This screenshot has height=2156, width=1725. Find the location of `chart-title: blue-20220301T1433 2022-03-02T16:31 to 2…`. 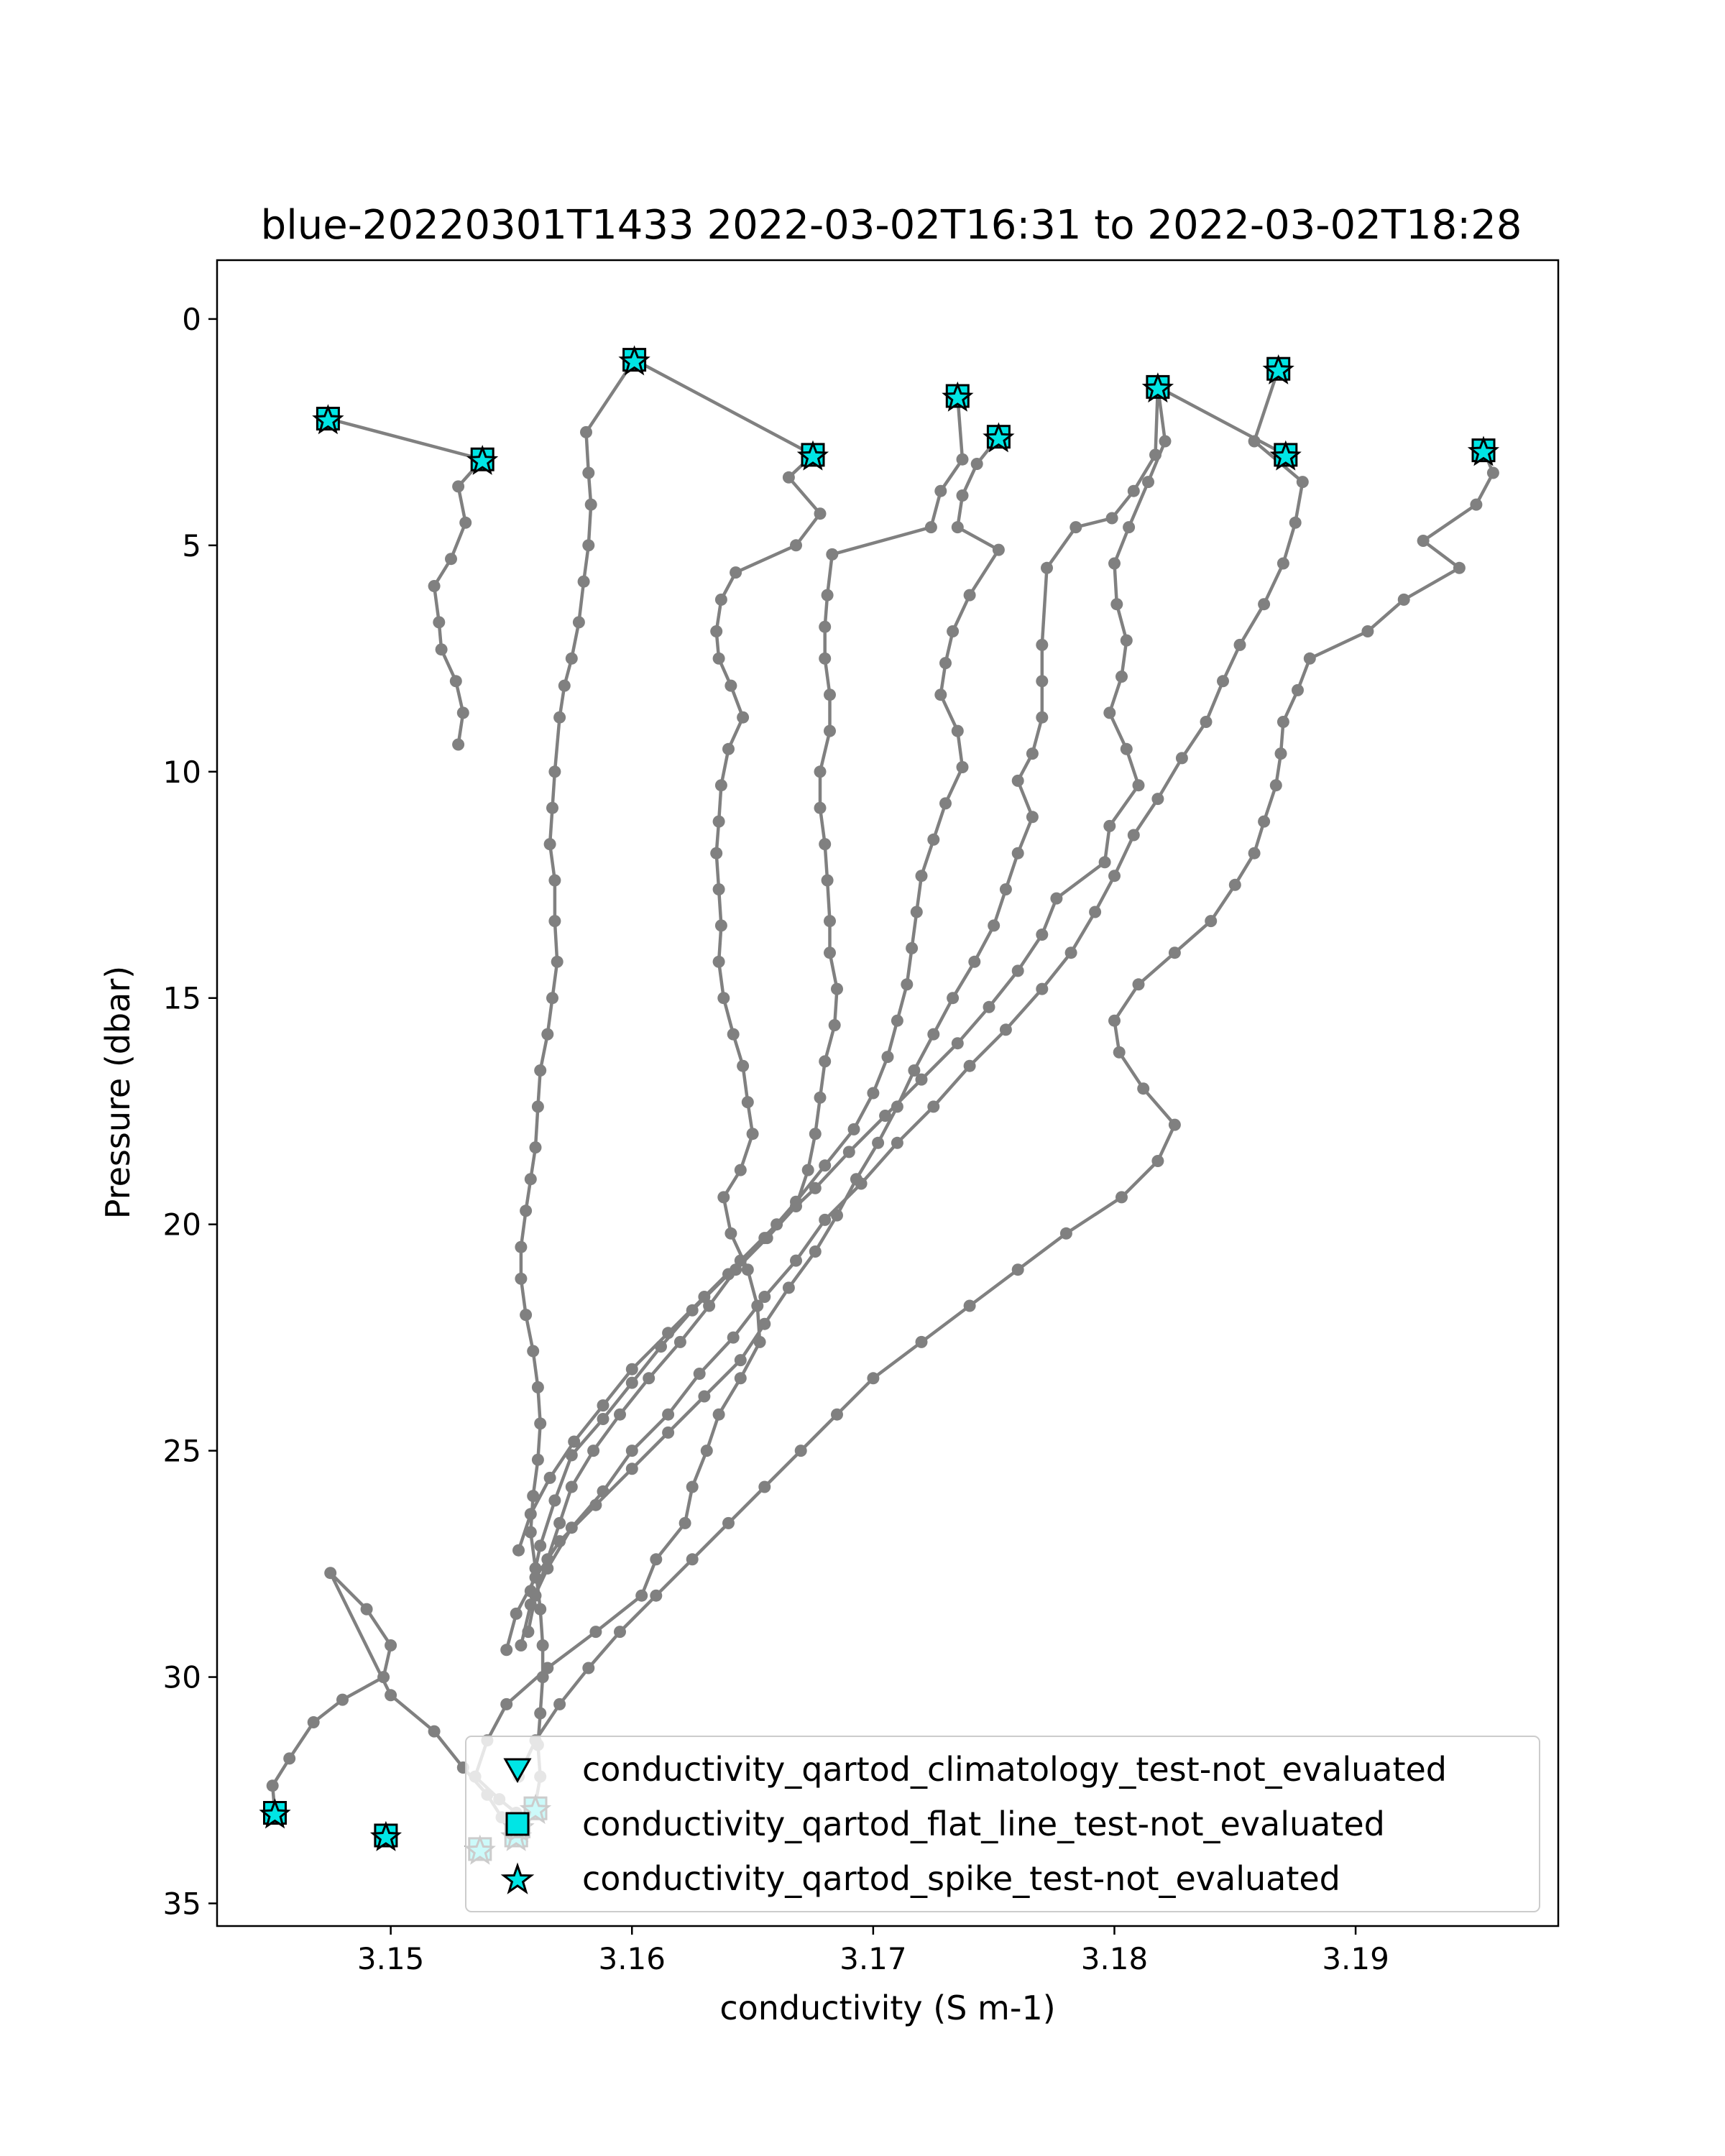

chart-title: blue-20220301T1433 2022-03-02T16:31 to 2… is located at coordinates (891, 225).